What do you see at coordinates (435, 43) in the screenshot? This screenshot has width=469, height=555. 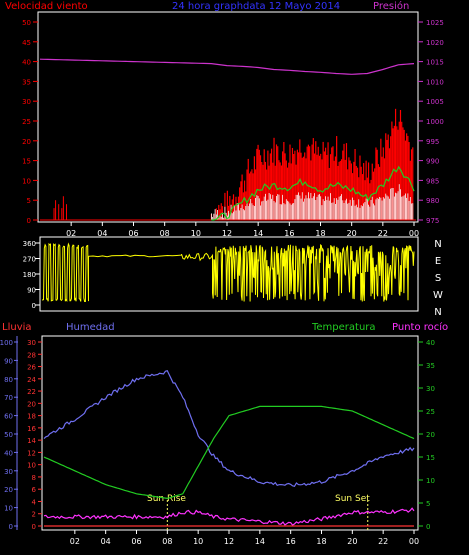 I see `pressure-tick-label: 1020` at bounding box center [435, 43].